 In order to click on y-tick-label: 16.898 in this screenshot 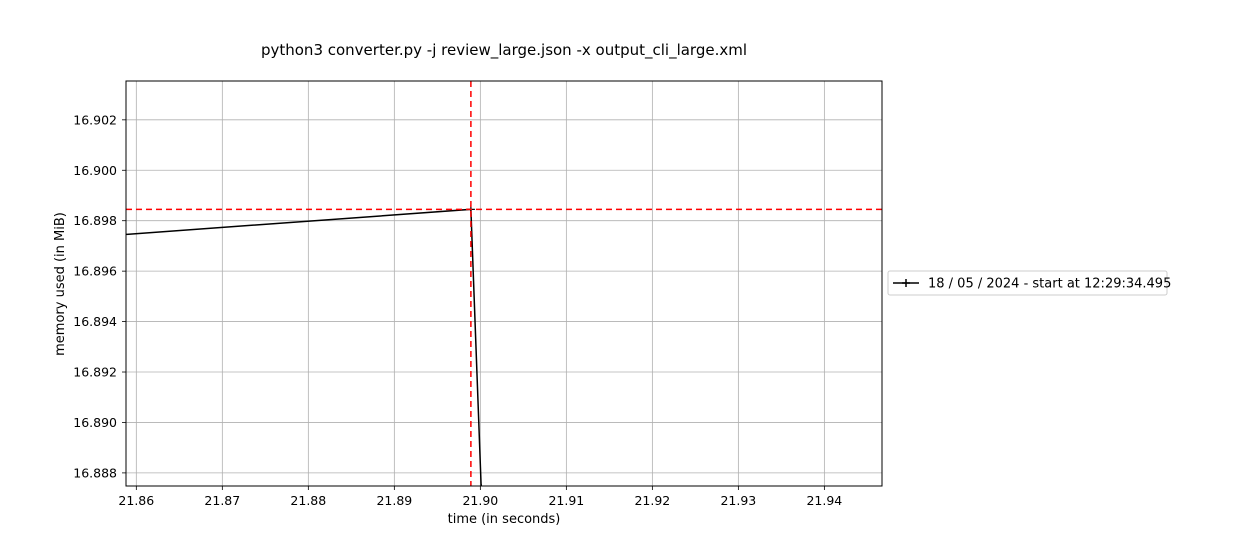, I will do `click(95, 220)`.